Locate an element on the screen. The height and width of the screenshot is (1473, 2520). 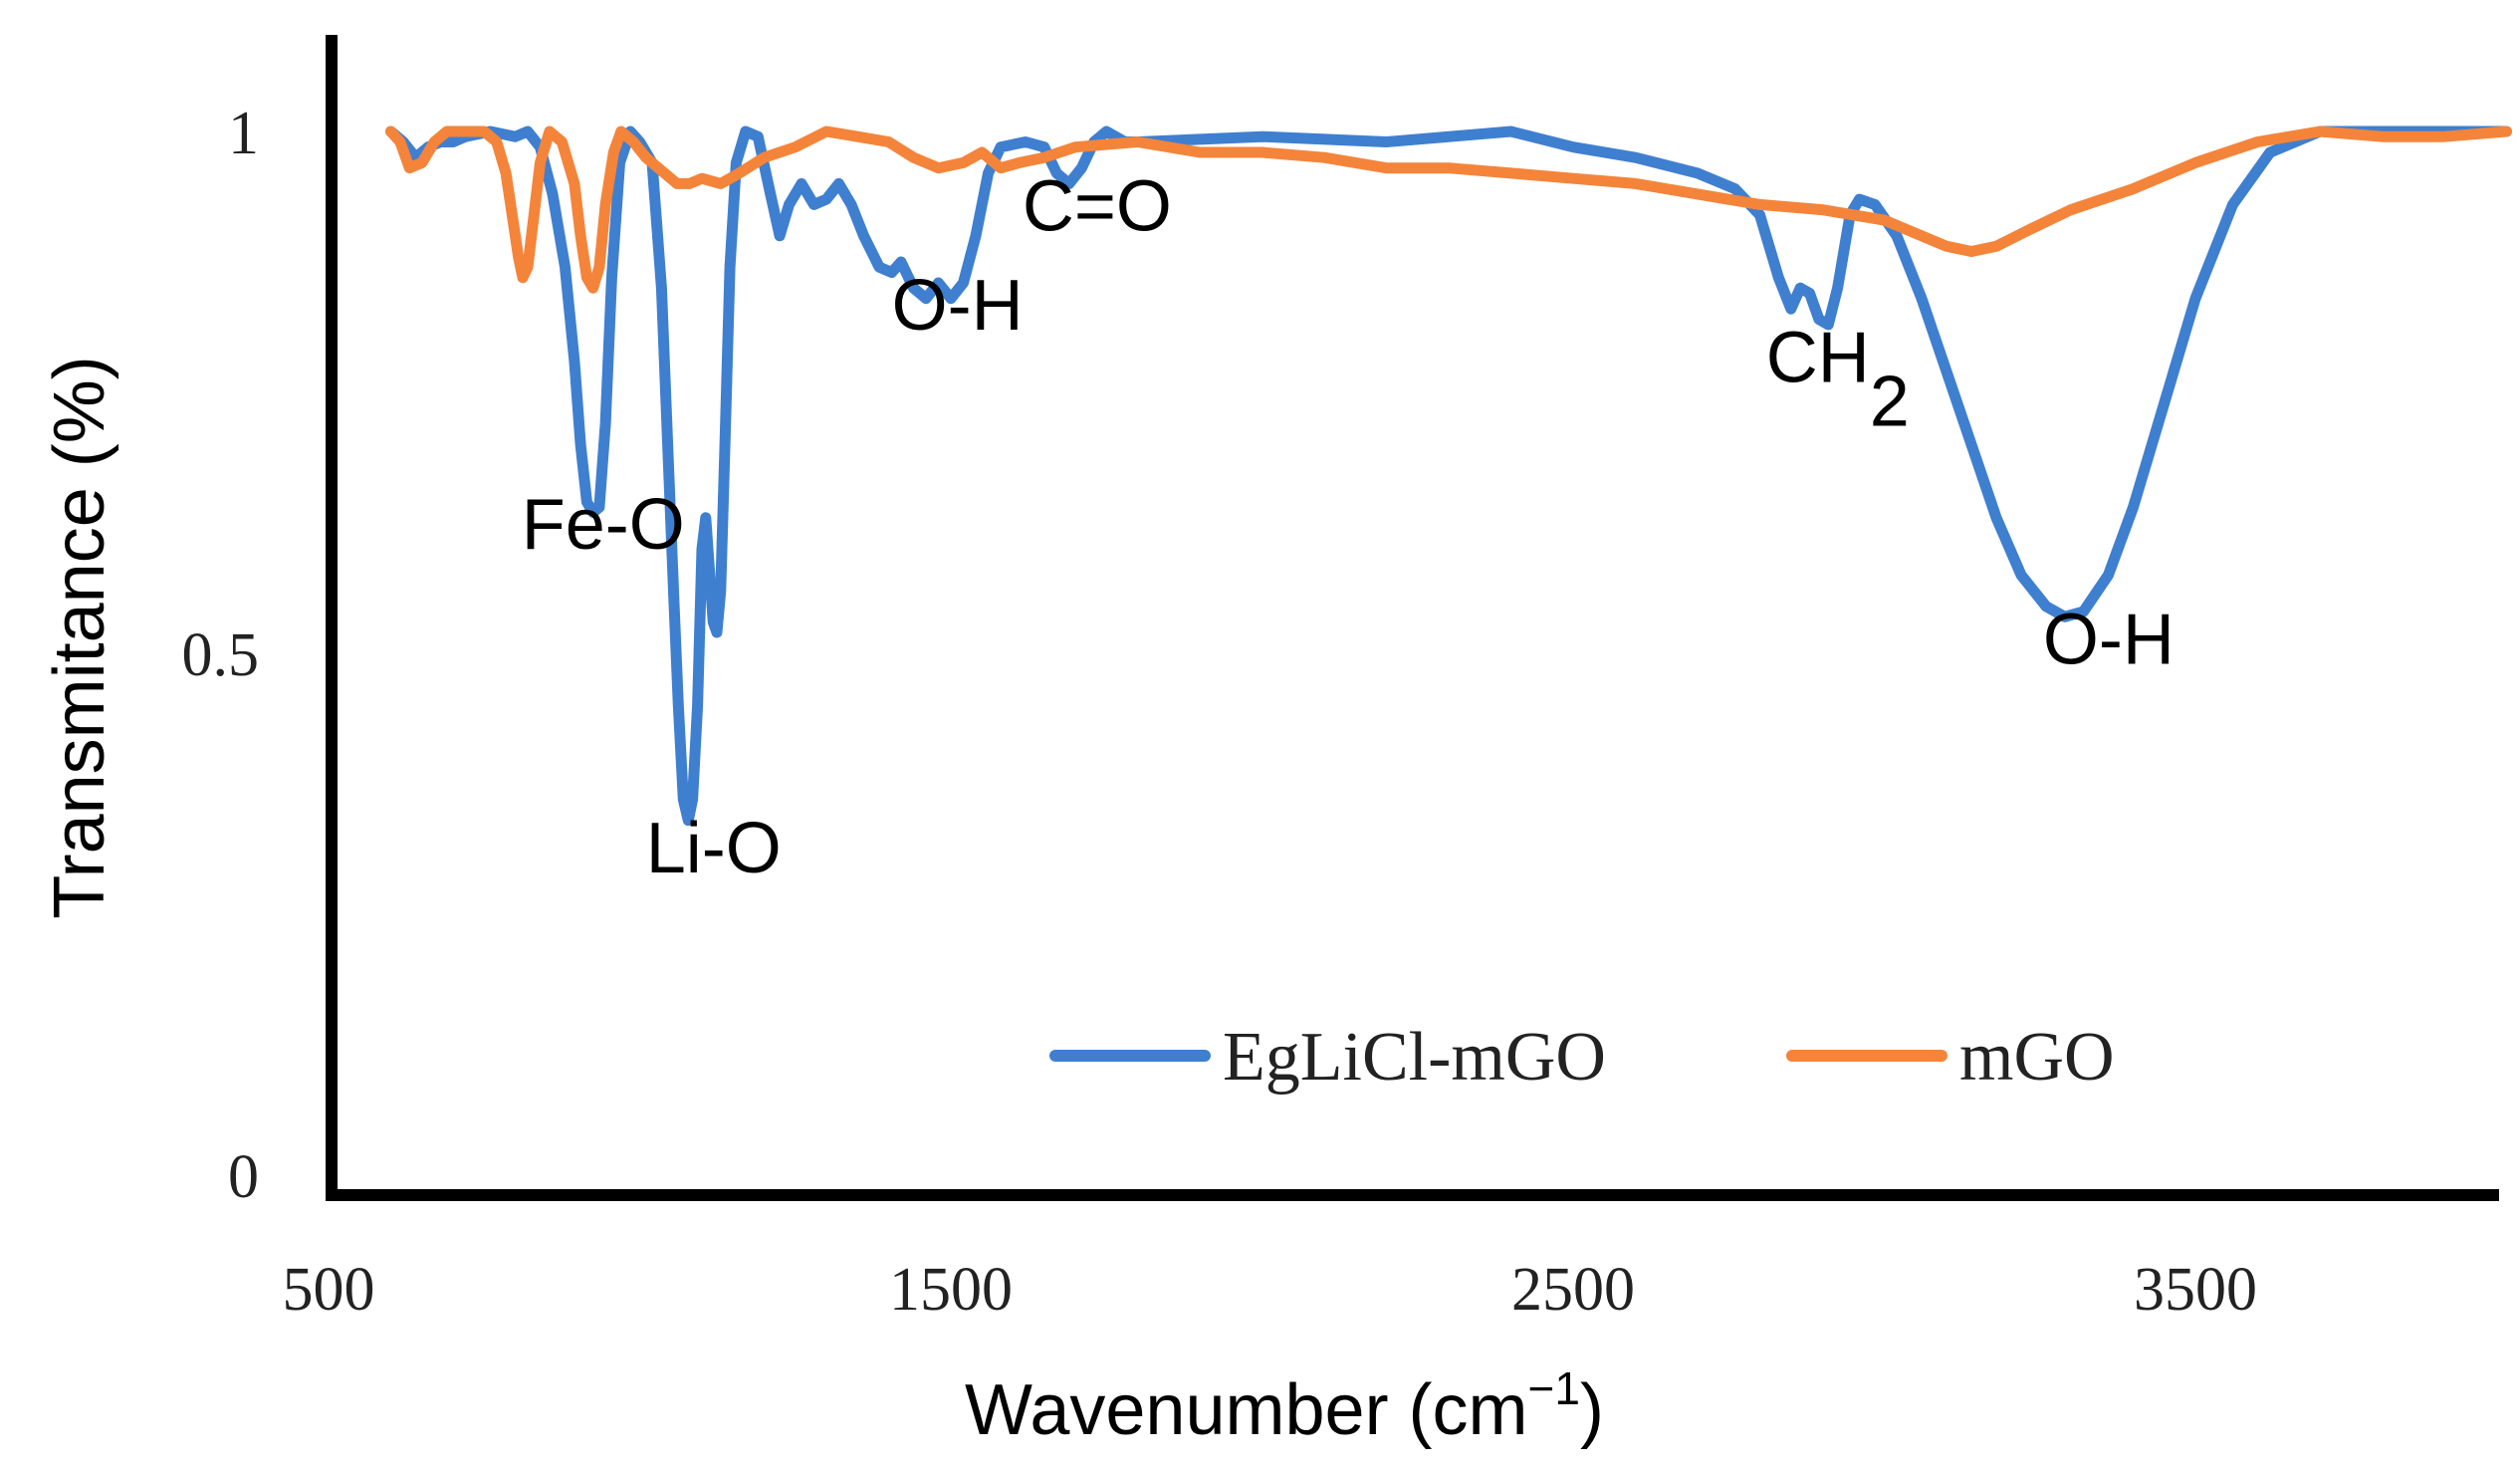
x-tick-label: 2500 is located at coordinates (1573, 1290).